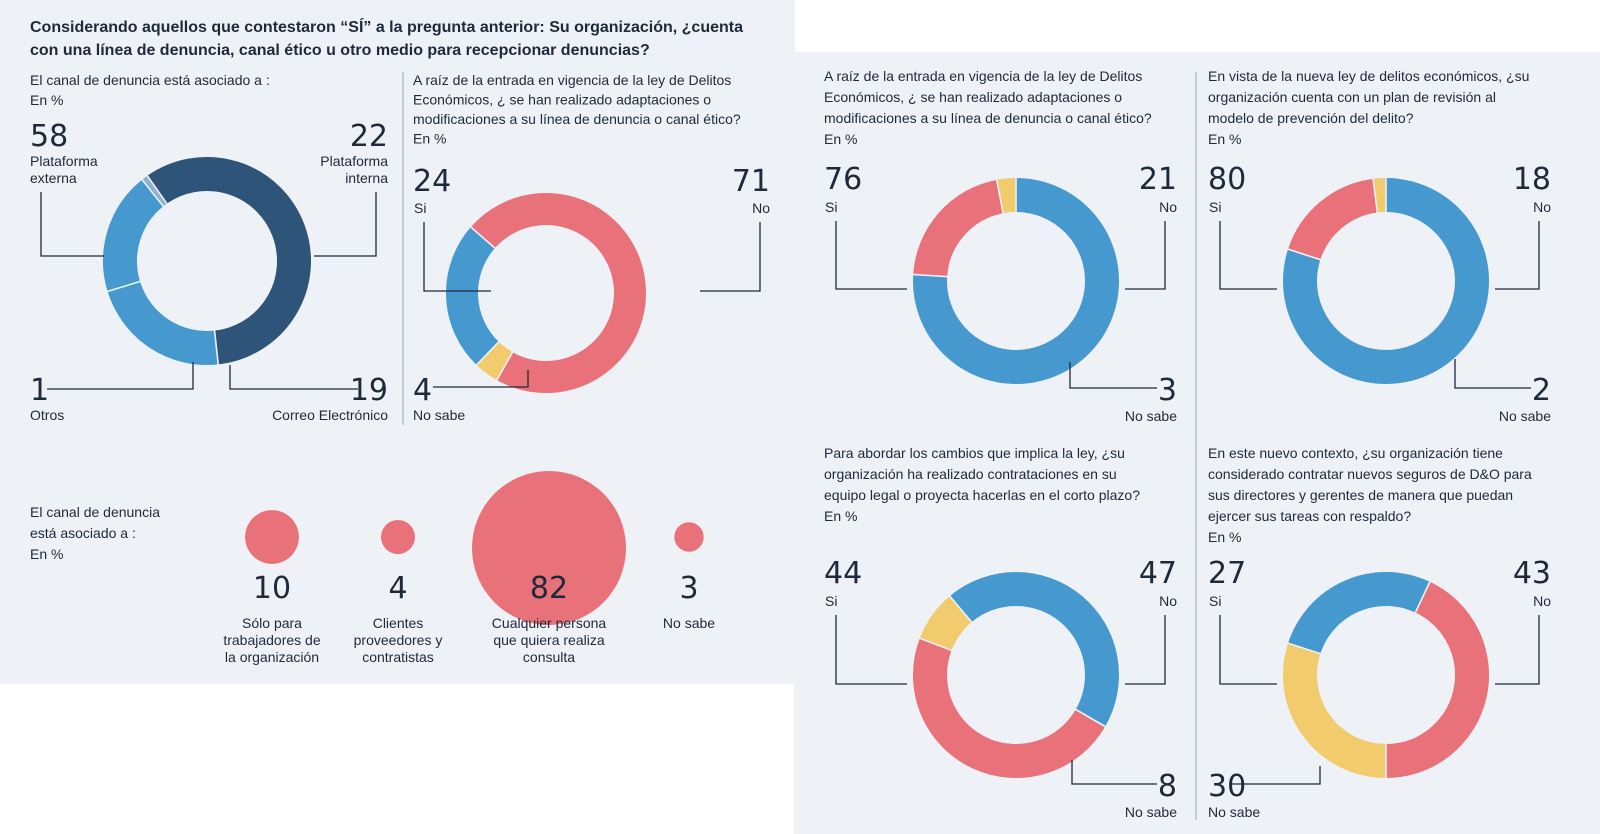 This screenshot has height=834, width=1600. I want to click on c2-value-si: 24, so click(432, 181).